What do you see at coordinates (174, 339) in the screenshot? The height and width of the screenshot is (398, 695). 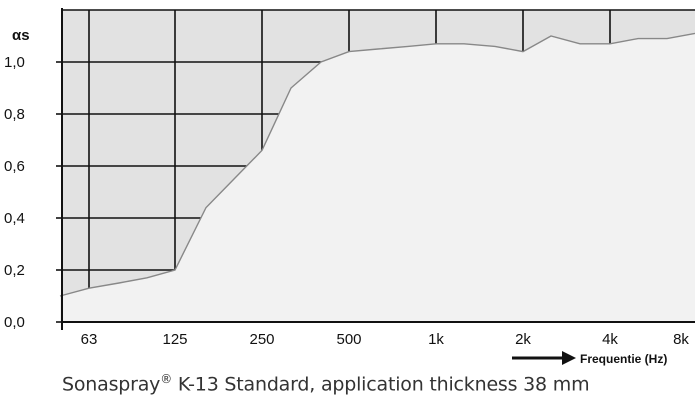 I see `x-tick-label: 125` at bounding box center [174, 339].